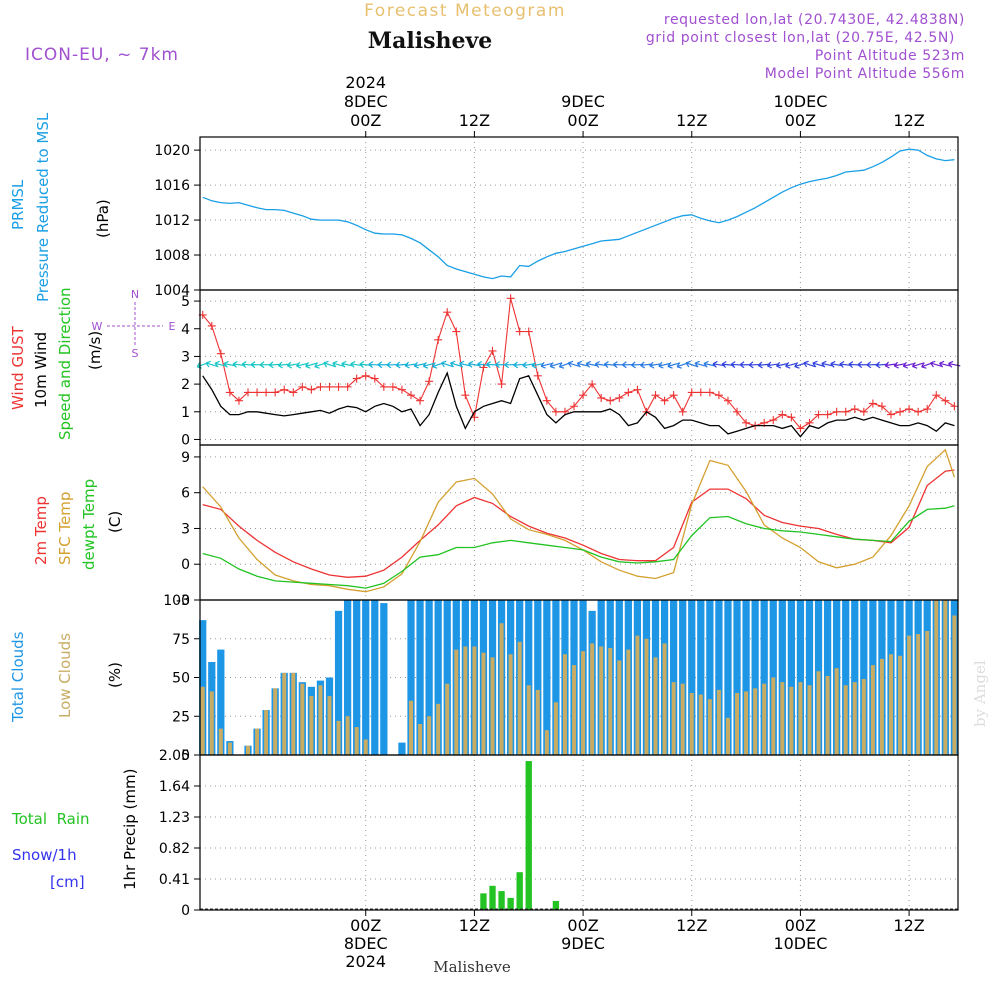 The height and width of the screenshot is (1004, 1000). What do you see at coordinates (115, 522) in the screenshot?
I see `temp-unit: (C)` at bounding box center [115, 522].